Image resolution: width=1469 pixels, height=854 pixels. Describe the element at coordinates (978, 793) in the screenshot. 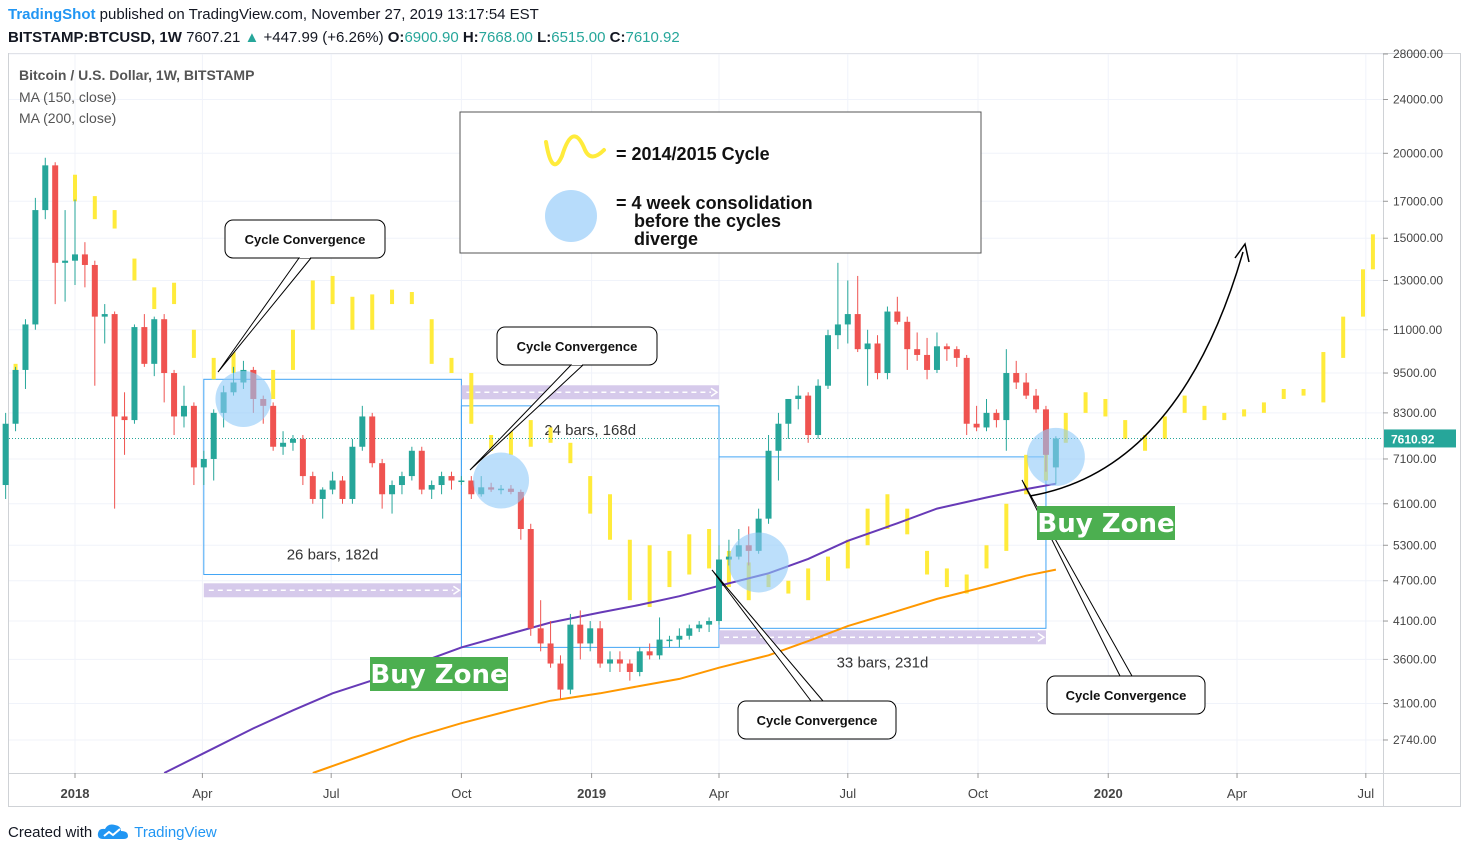

I see `x-tick-label: Oct` at that location.